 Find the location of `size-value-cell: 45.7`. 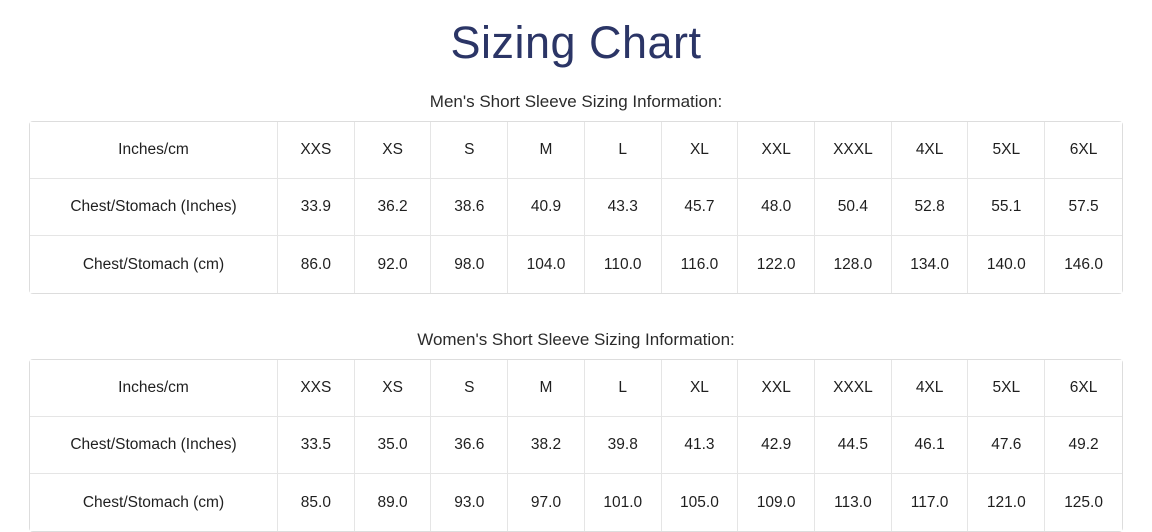

size-value-cell: 45.7 is located at coordinates (700, 207).